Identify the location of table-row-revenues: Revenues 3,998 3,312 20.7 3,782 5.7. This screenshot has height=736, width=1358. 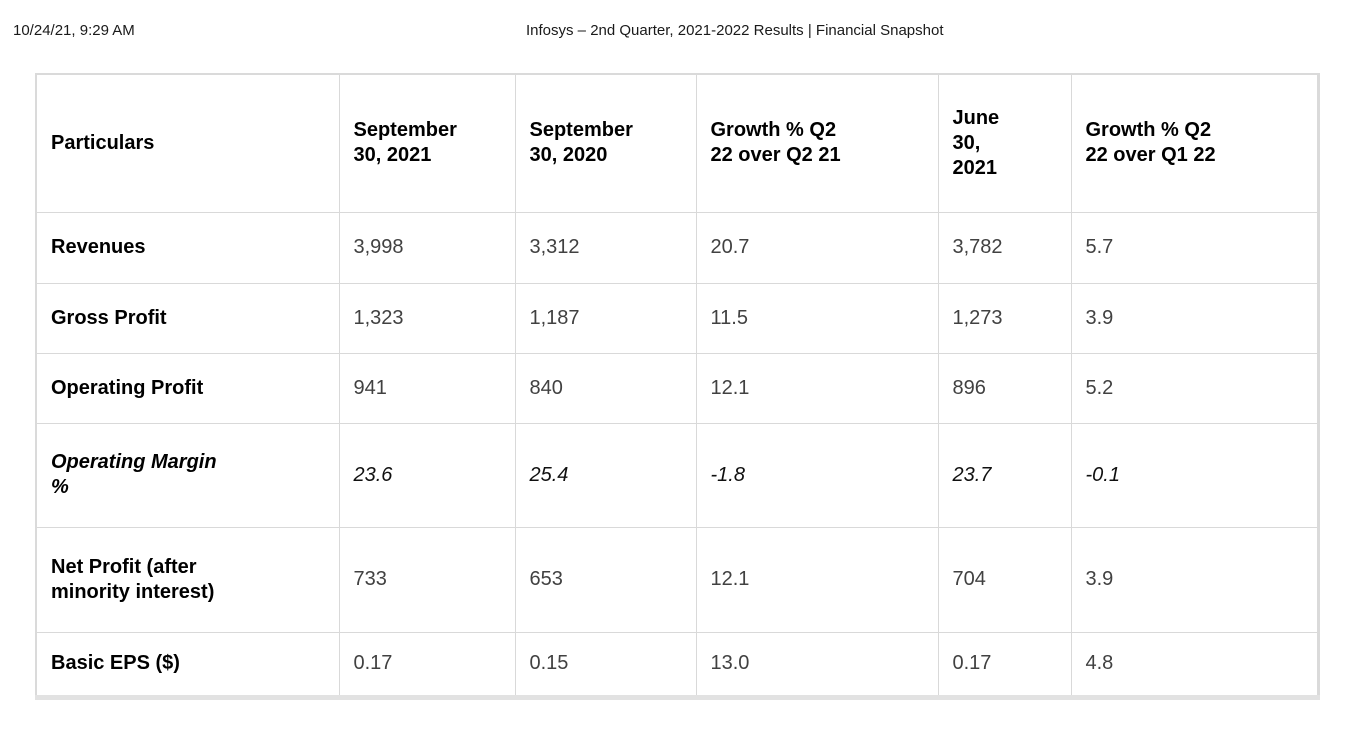
(677, 247).